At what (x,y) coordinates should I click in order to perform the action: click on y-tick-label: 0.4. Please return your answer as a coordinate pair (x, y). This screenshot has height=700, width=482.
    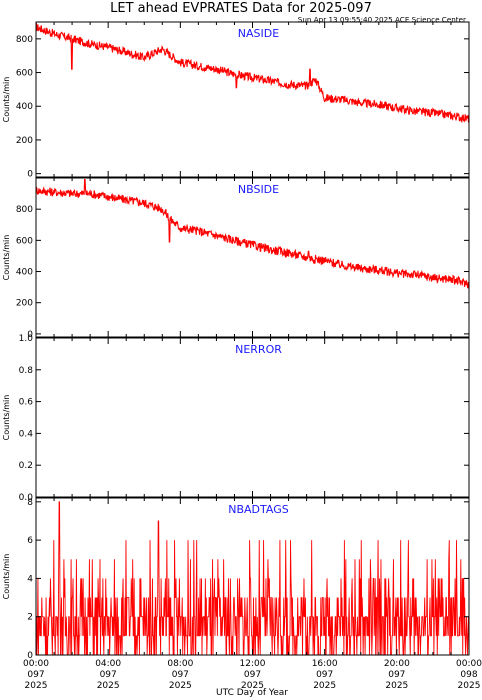
    Looking at the image, I should click on (26, 434).